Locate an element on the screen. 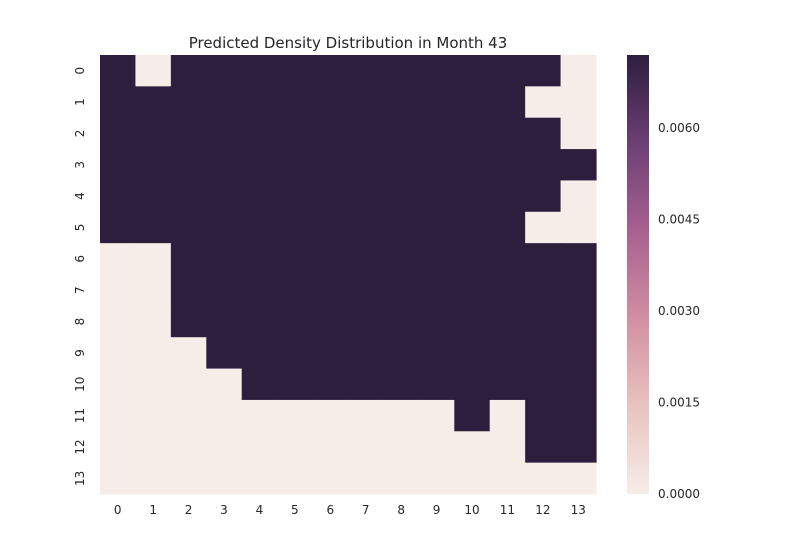 The image size is (800, 550). heatmap-cell-r1-c4 is located at coordinates (259, 102).